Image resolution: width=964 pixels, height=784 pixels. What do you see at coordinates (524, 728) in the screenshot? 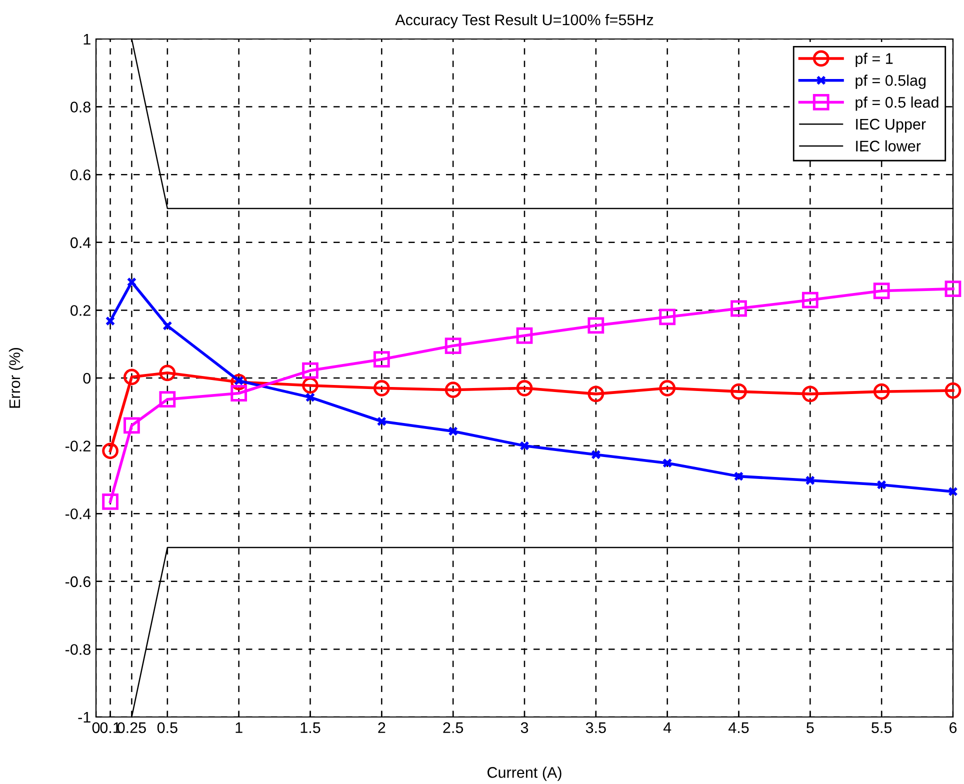
I see `x-tick-label: 3` at bounding box center [524, 728].